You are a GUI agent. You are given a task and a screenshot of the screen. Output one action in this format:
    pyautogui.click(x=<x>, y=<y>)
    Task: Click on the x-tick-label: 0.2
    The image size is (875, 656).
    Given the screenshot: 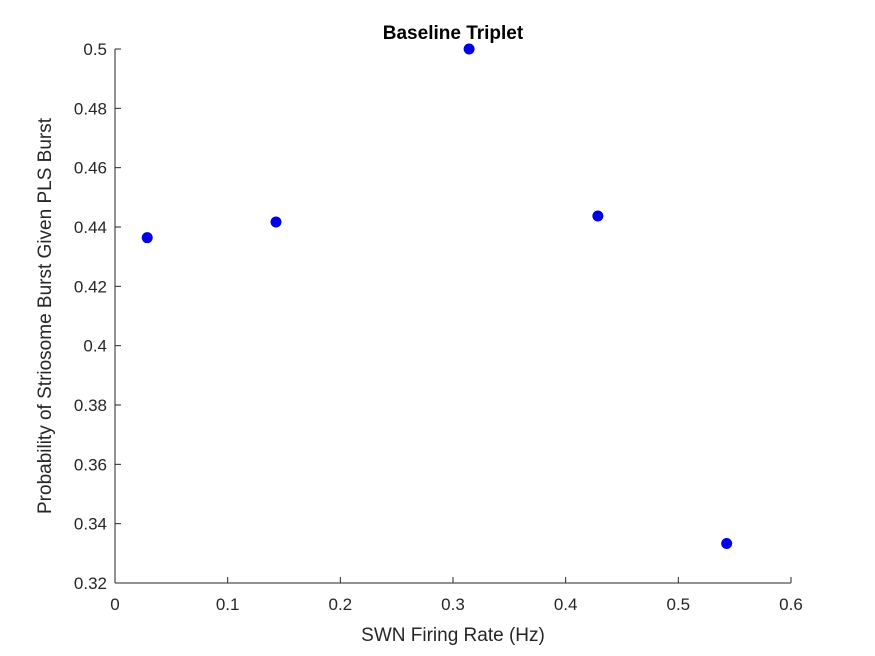 What is the action you would take?
    pyautogui.click(x=341, y=604)
    